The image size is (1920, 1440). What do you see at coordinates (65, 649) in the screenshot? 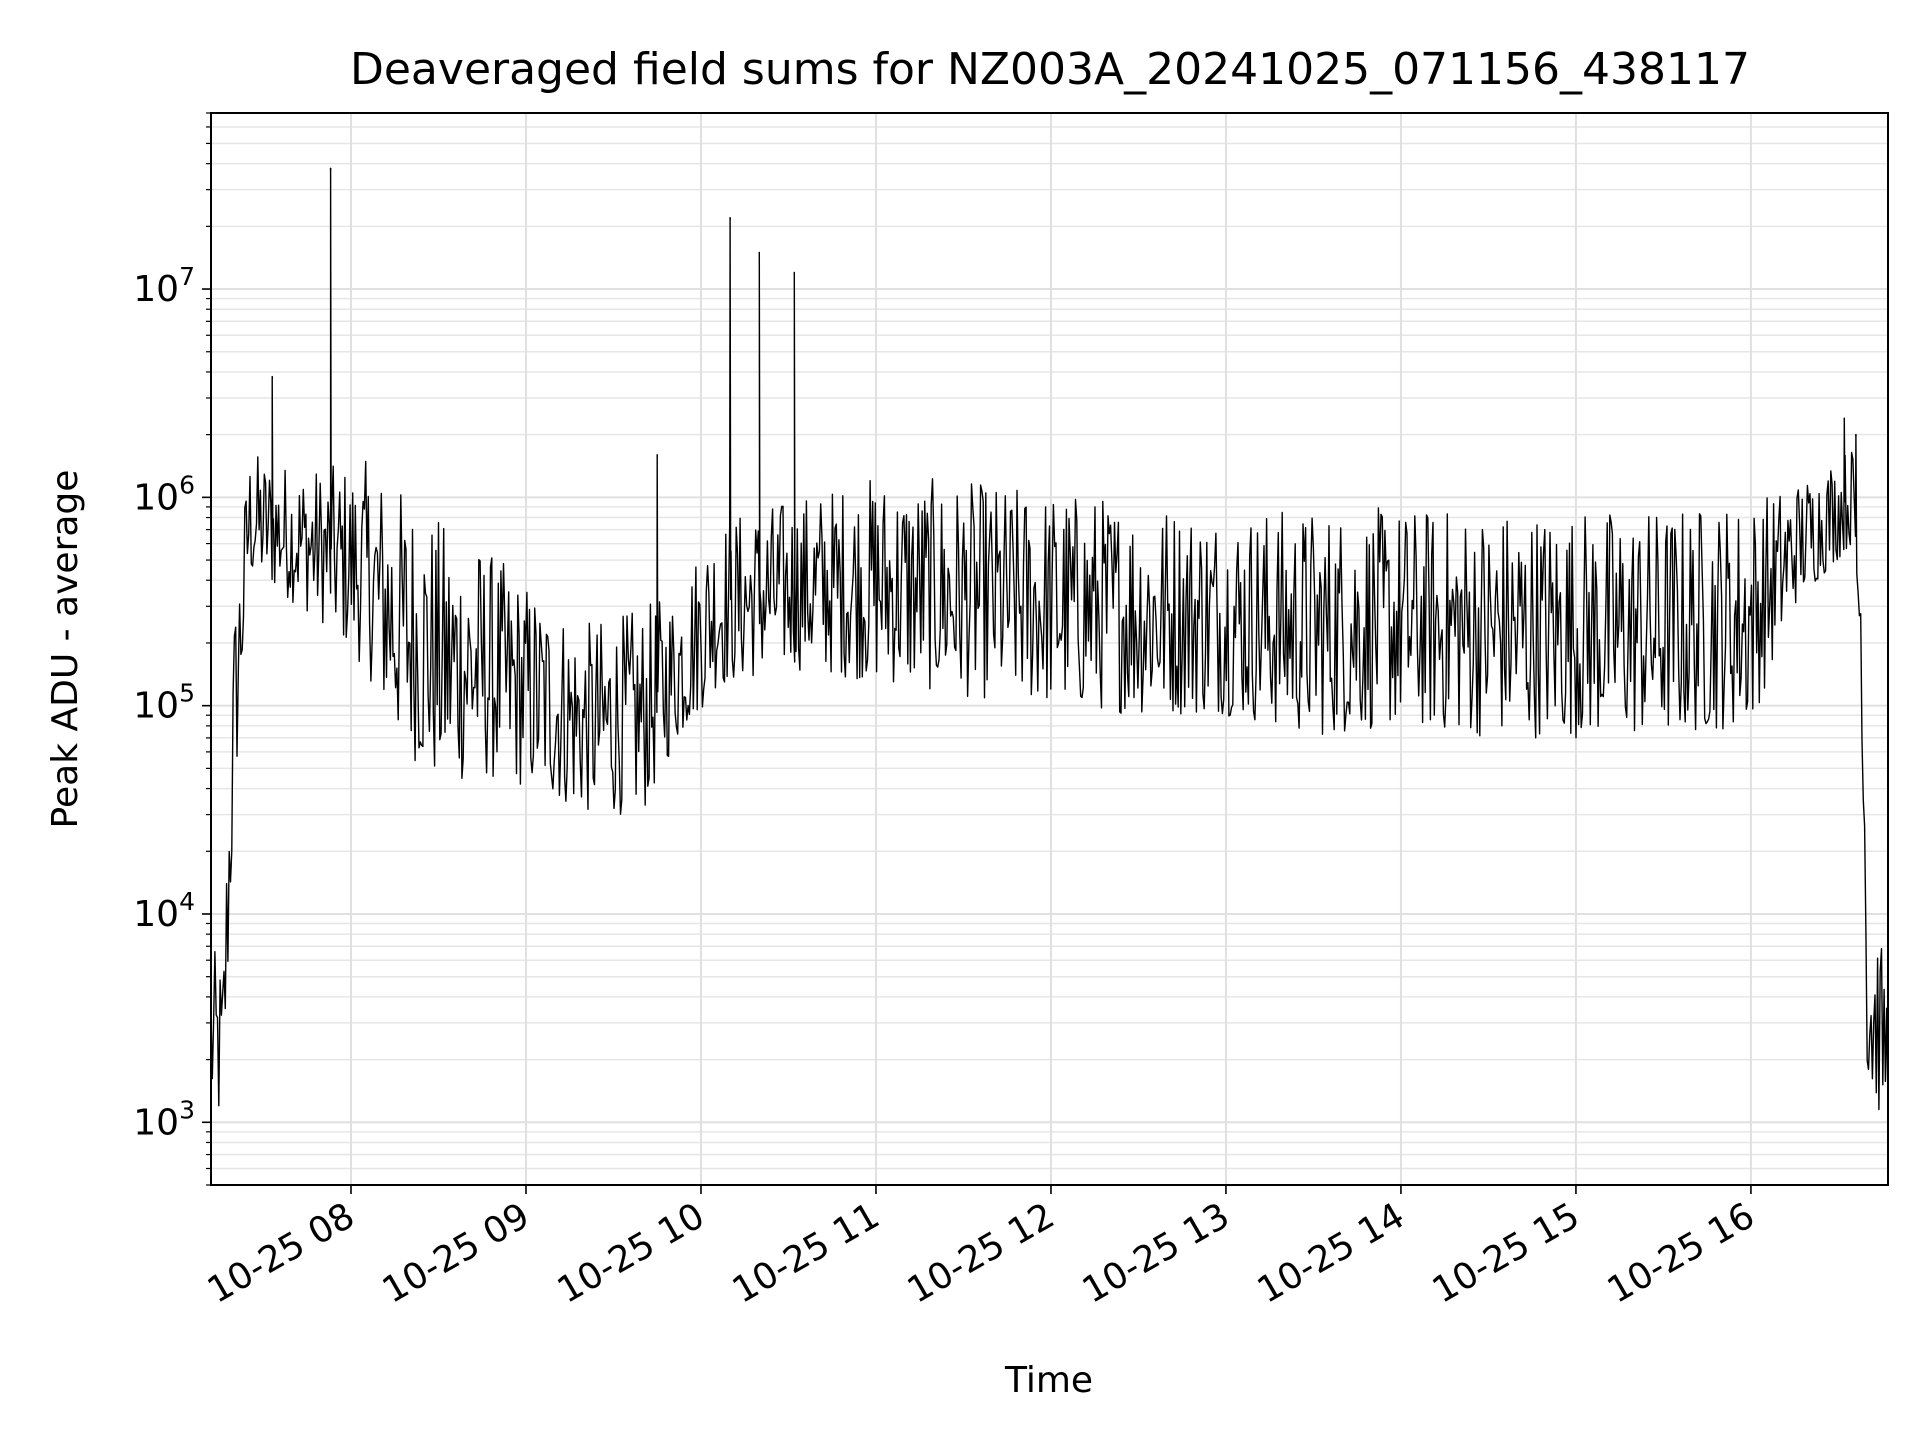
I see `y-axis-label: Peak ADU - average` at bounding box center [65, 649].